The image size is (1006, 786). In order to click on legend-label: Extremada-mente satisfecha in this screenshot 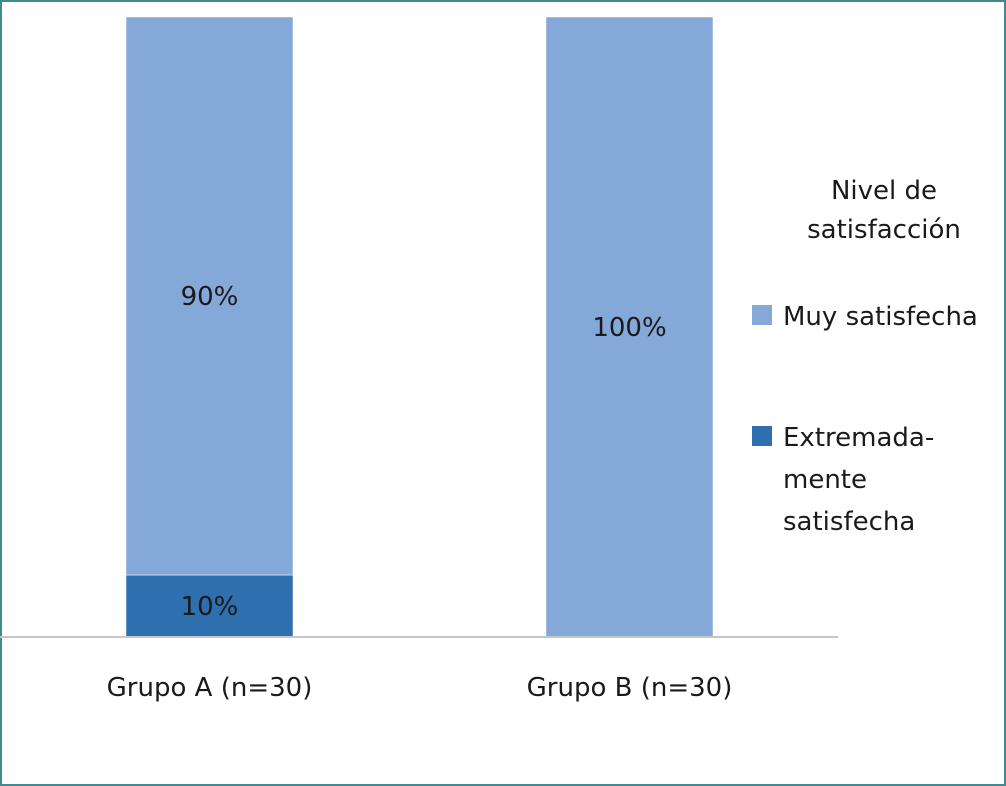, I will do `click(858, 480)`.